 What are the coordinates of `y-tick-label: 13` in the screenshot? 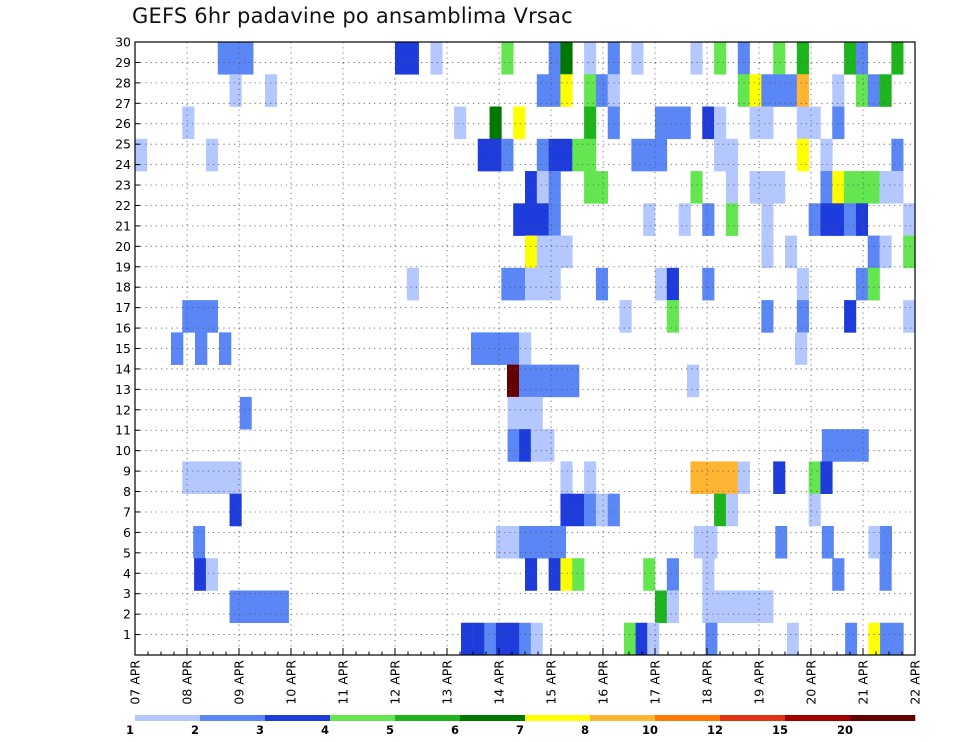 It's located at (123, 389).